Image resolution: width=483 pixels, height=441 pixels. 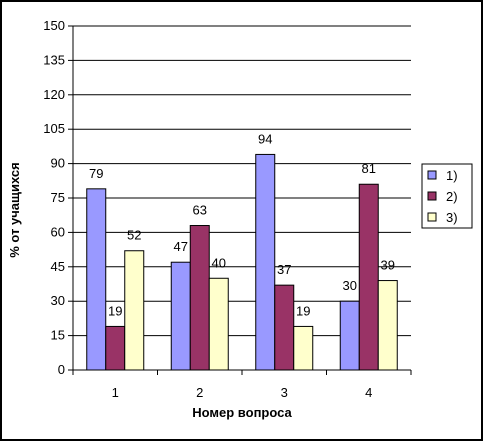 I want to click on y-tick-label: 15, so click(x=58, y=335).